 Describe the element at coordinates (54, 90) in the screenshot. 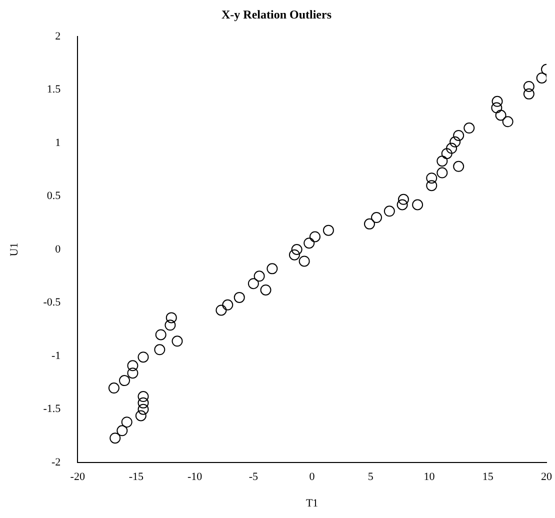

I see `y-tick-label: 1.5` at that location.